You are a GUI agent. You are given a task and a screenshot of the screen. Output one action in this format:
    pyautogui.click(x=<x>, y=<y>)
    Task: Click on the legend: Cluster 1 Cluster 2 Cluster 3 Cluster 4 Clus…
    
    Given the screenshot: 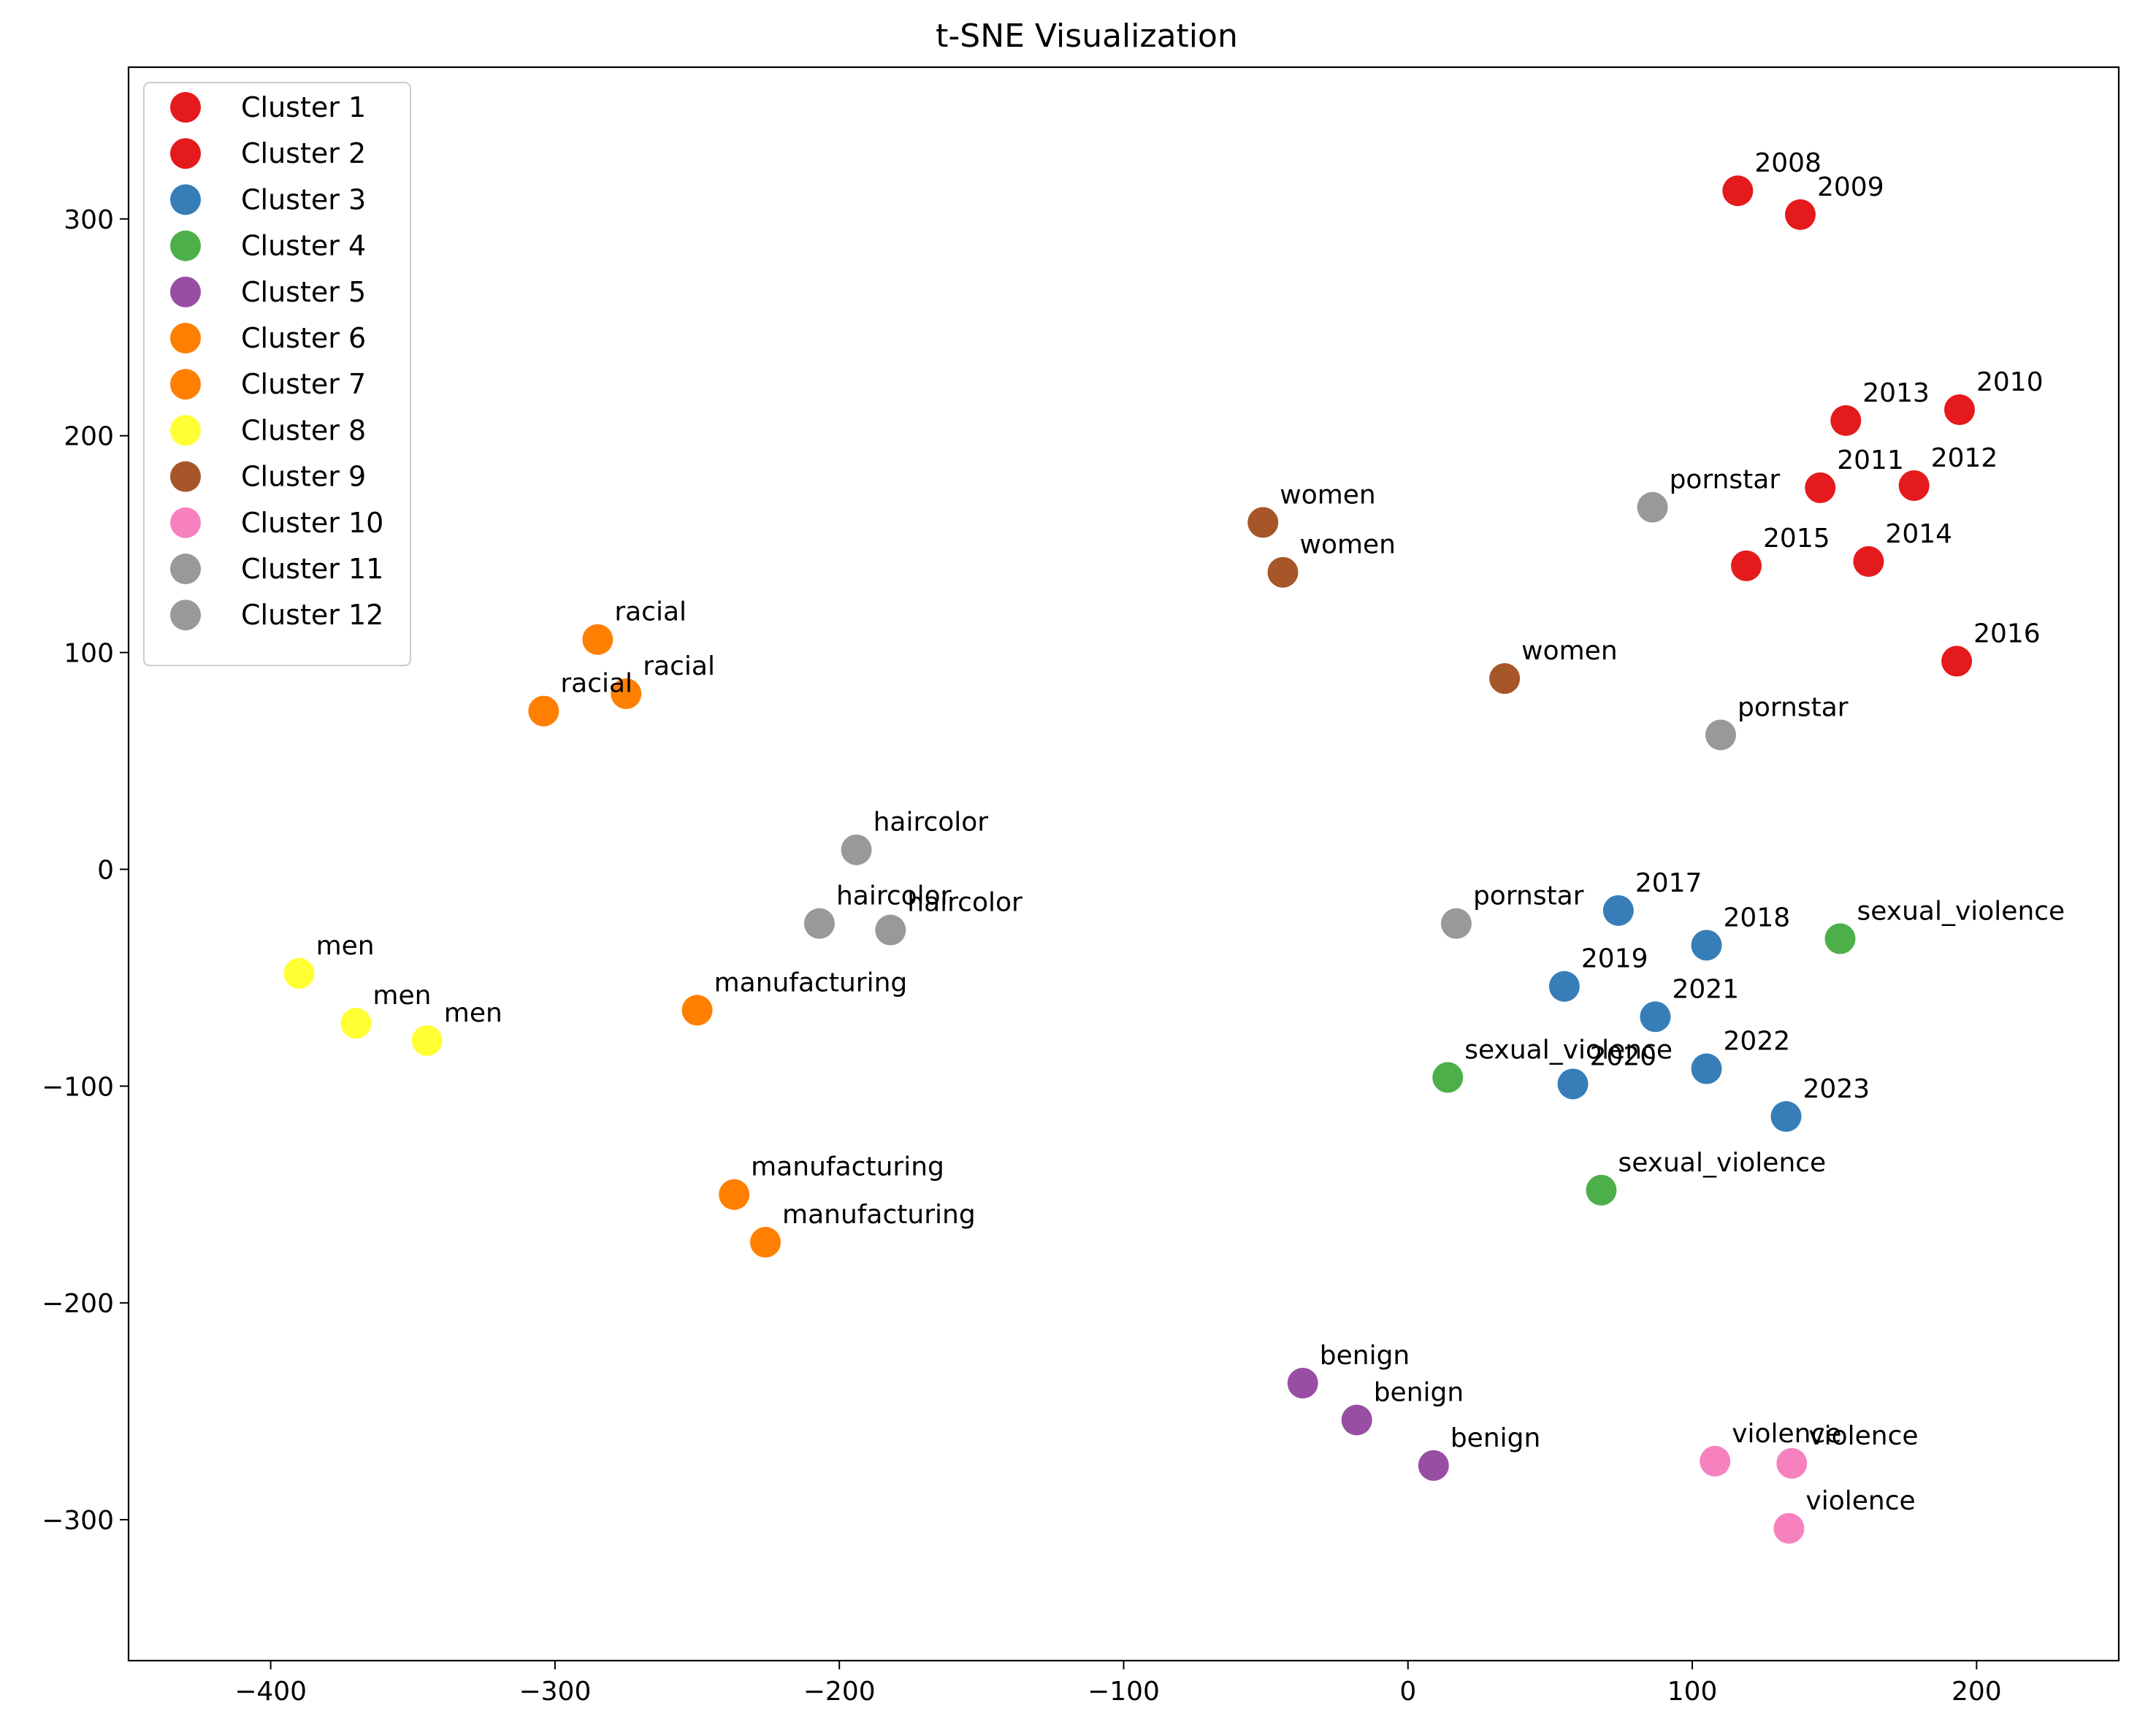 What is the action you would take?
    pyautogui.click(x=277, y=374)
    